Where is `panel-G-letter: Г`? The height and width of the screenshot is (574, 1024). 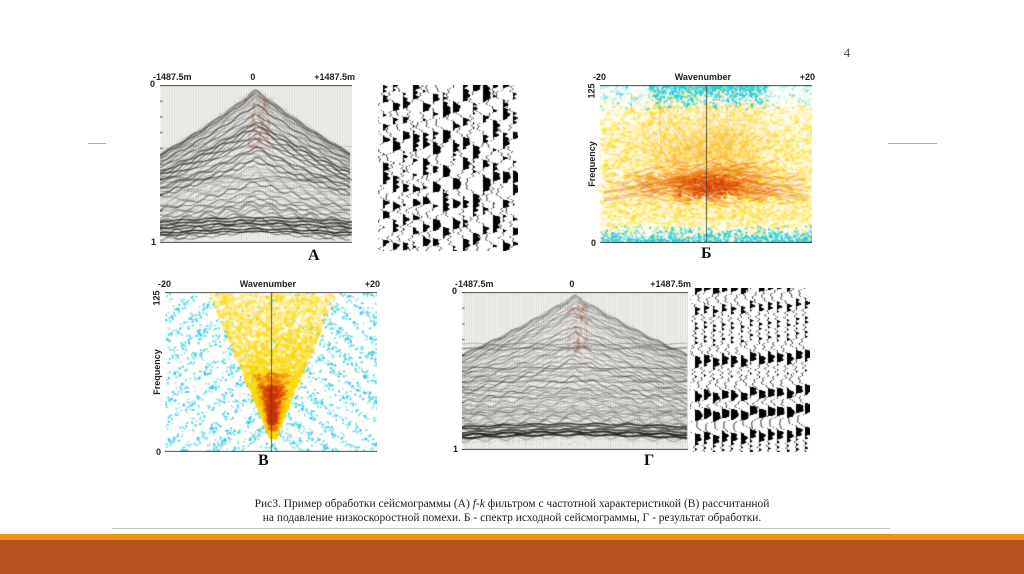 panel-G-letter: Г is located at coordinates (649, 460).